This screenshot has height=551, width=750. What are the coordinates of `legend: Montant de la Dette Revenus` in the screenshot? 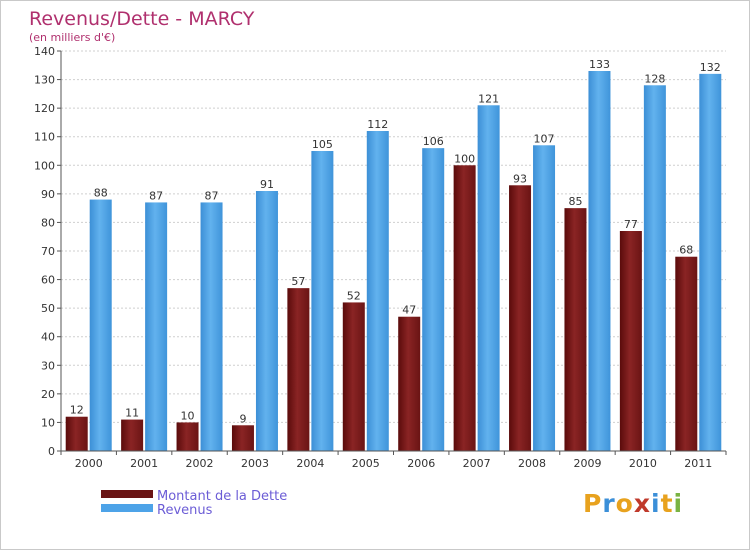 It's located at (194, 503).